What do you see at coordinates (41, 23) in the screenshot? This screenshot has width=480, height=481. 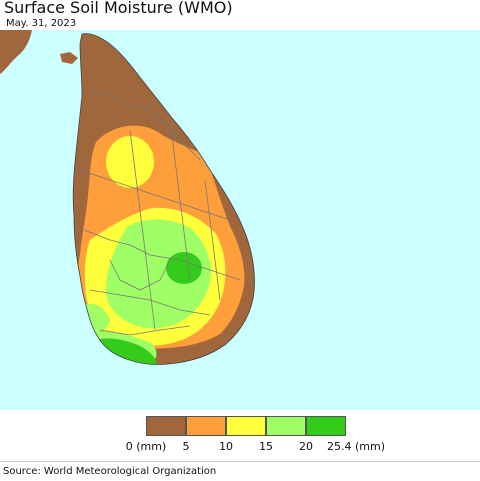 I see `map-date: May. 31, 2023` at bounding box center [41, 23].